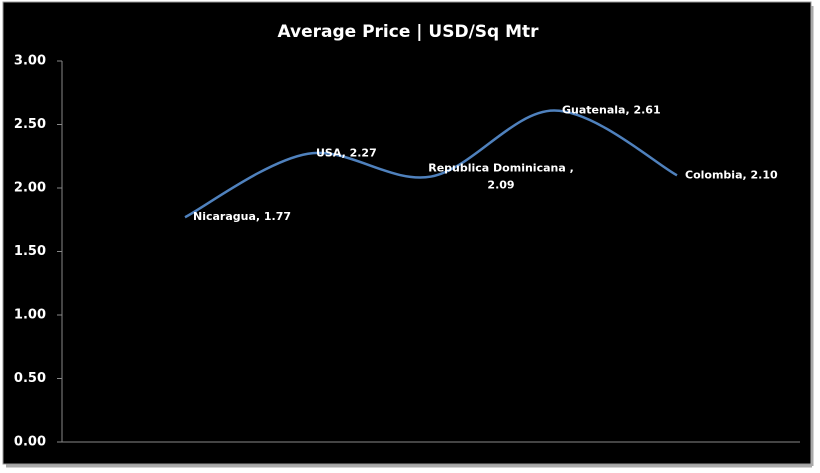  I want to click on chart-title: Average Price | USD/Sq Mtr, so click(408, 32).